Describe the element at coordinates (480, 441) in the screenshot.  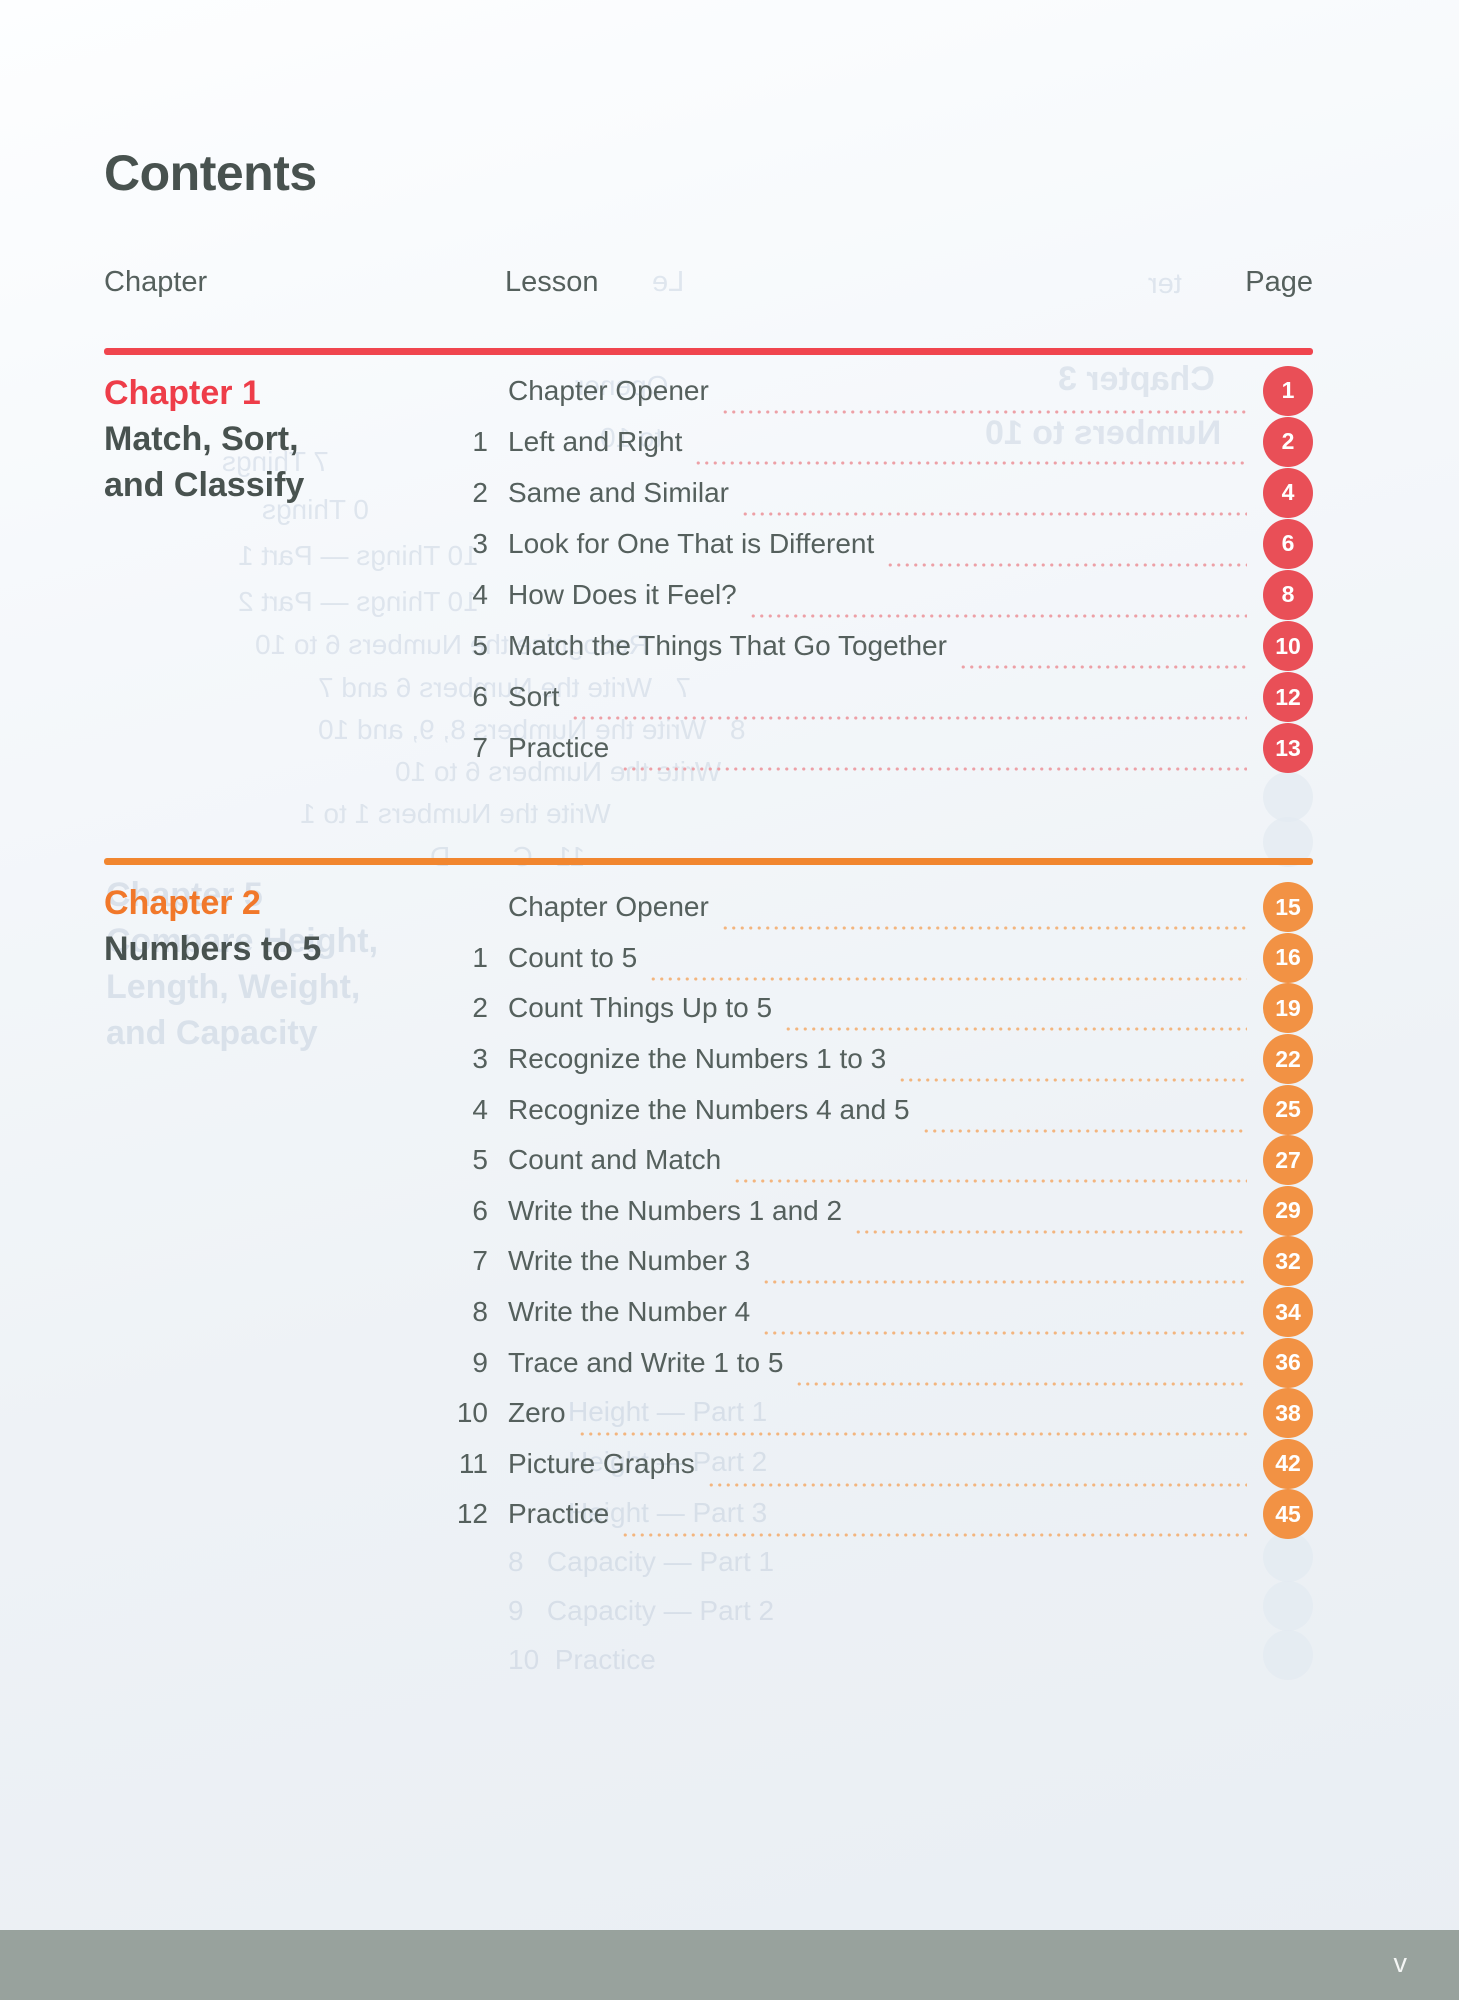
I see `lesson-number: 1` at that location.